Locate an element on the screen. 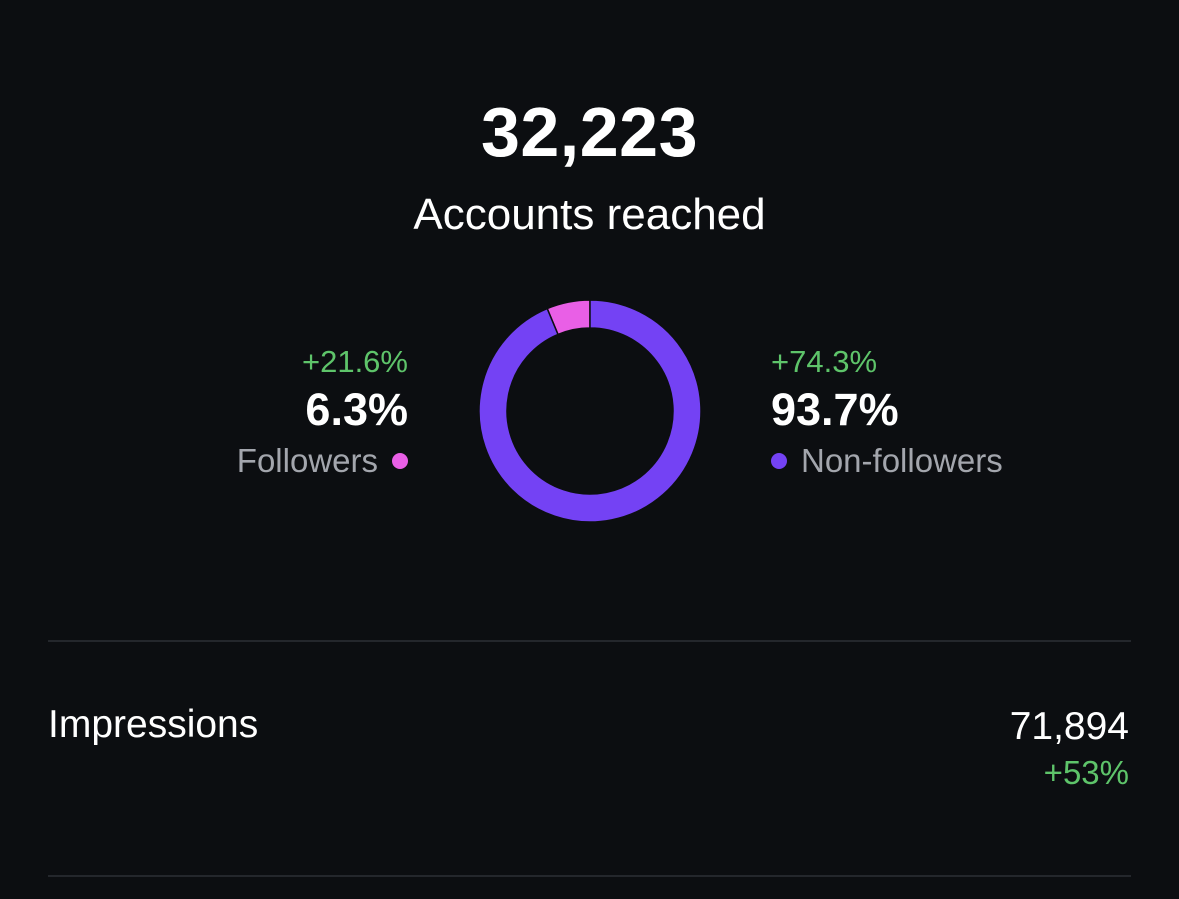 The width and height of the screenshot is (1179, 899). followers-dot-icon is located at coordinates (400, 461).